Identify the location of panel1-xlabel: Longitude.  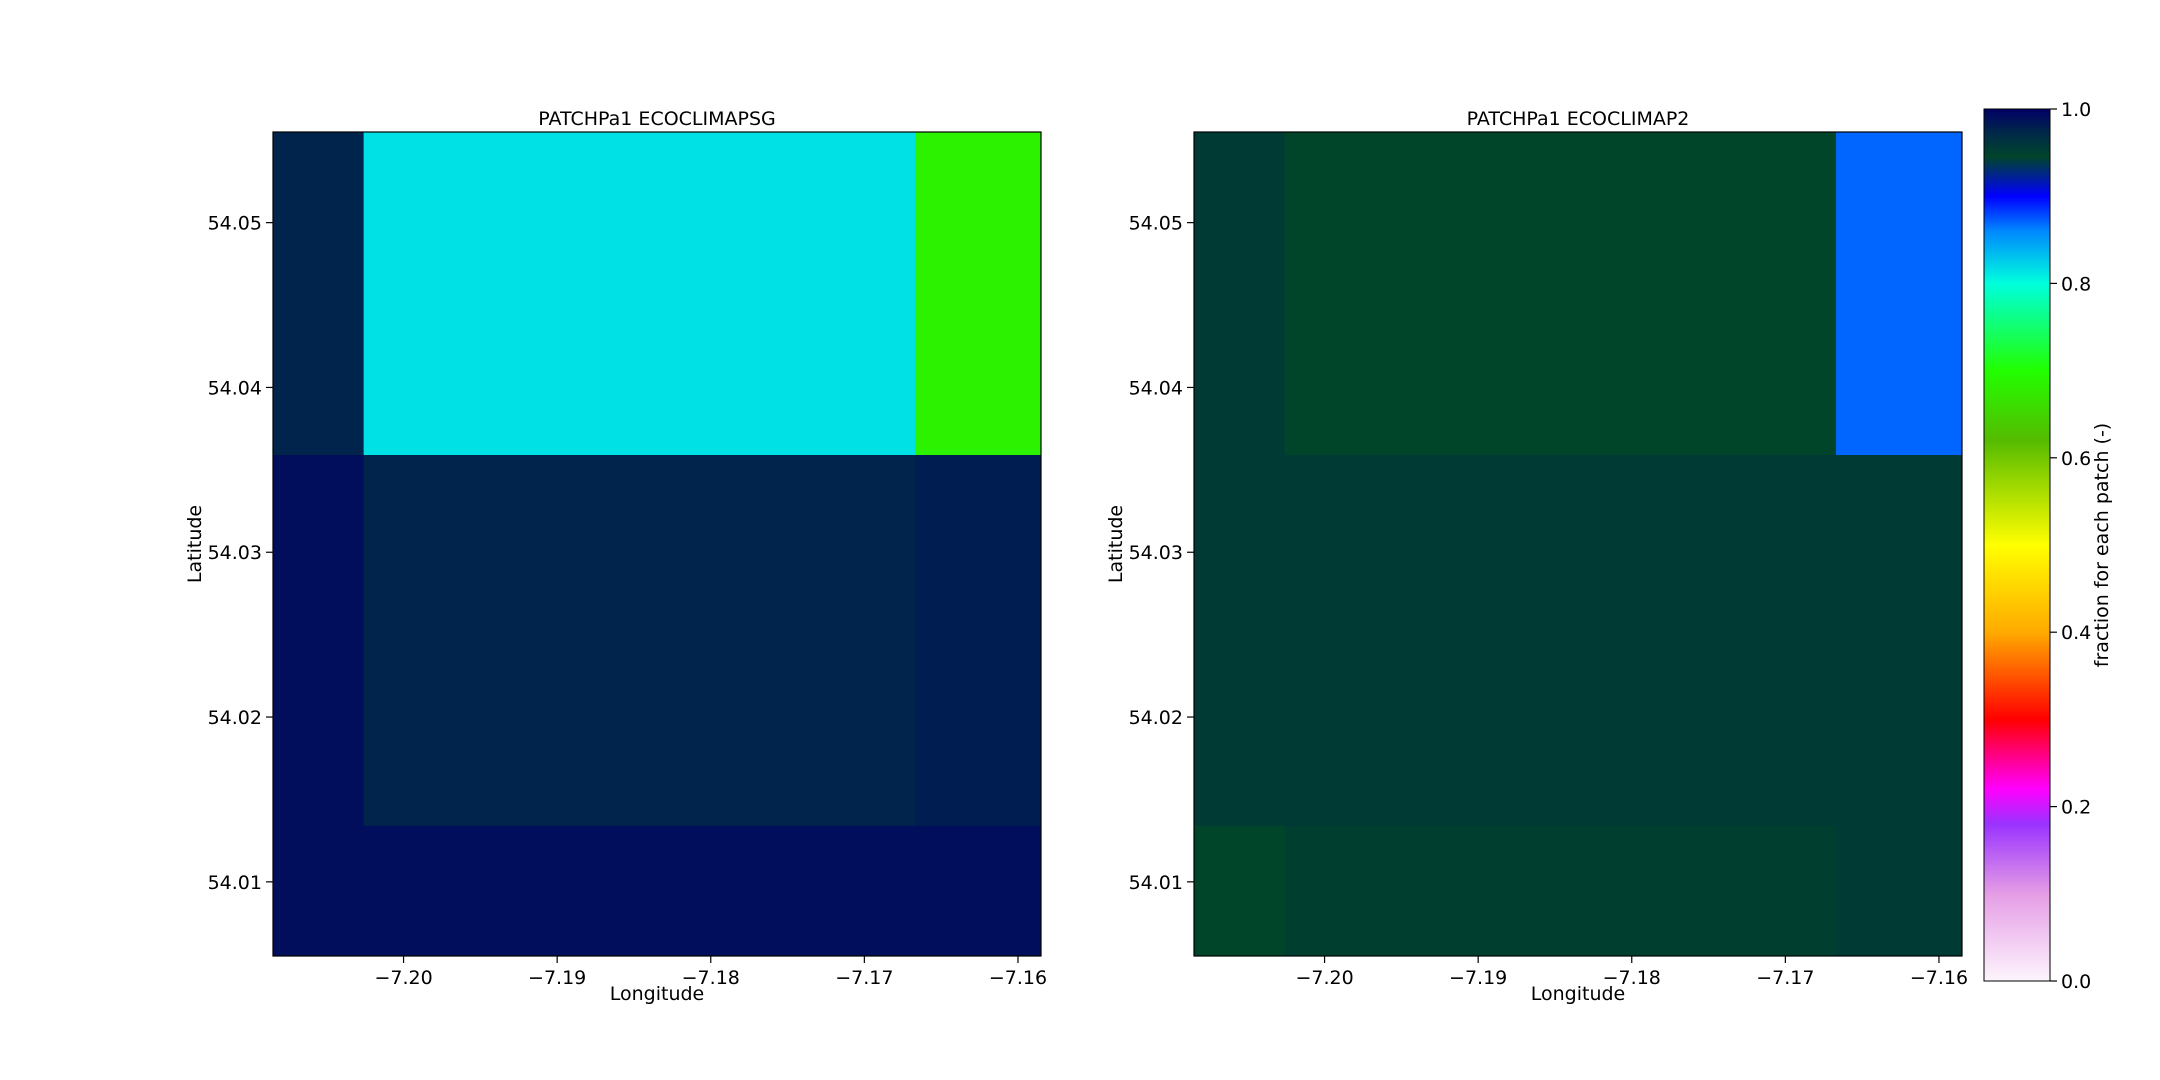
(657, 994).